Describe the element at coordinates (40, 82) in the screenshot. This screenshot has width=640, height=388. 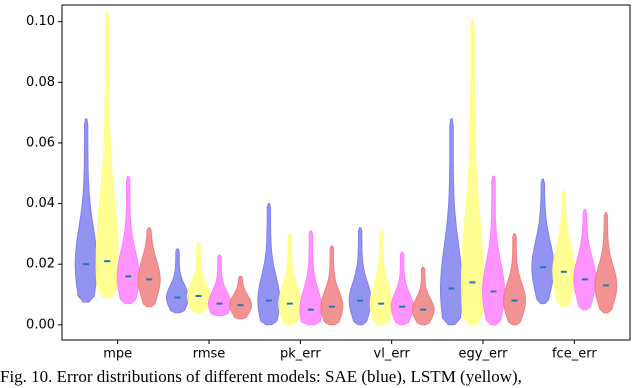
I see `y-tick-label: 0.08` at that location.